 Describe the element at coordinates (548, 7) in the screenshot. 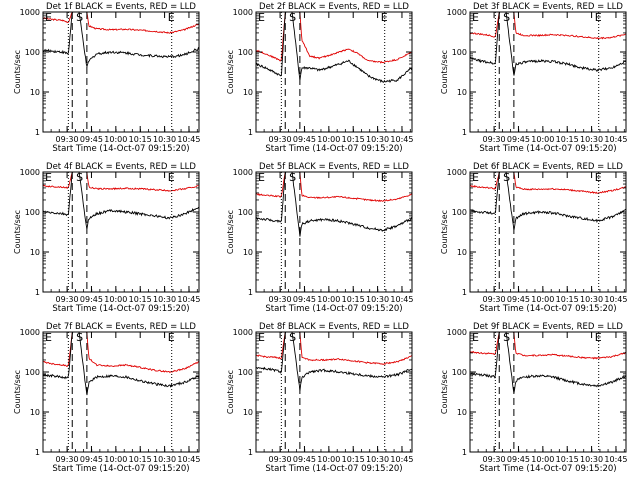

I see `plot-title: Det 3f BLACK = Events, RED = LLD` at that location.